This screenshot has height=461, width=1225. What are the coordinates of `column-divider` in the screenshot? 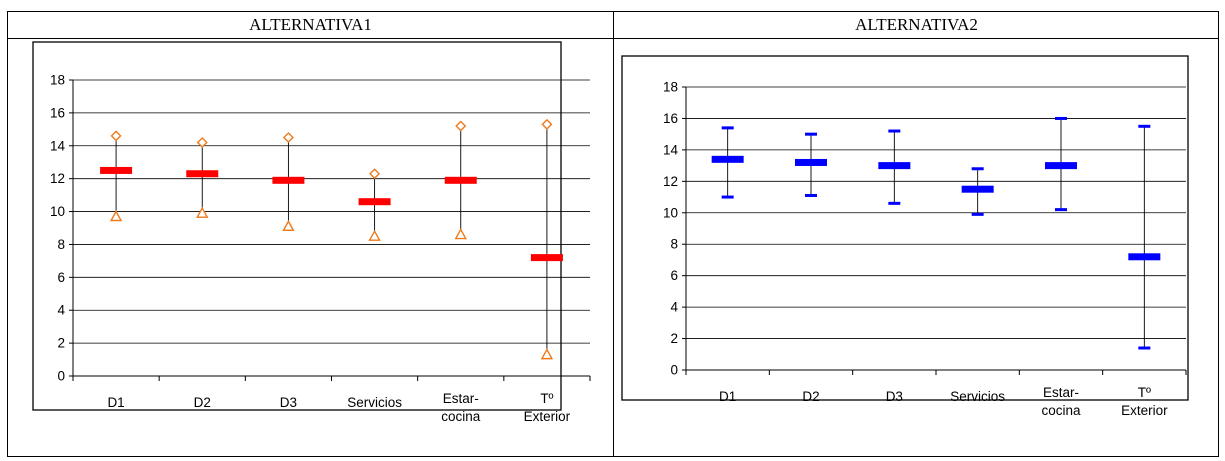 It's located at (613, 234).